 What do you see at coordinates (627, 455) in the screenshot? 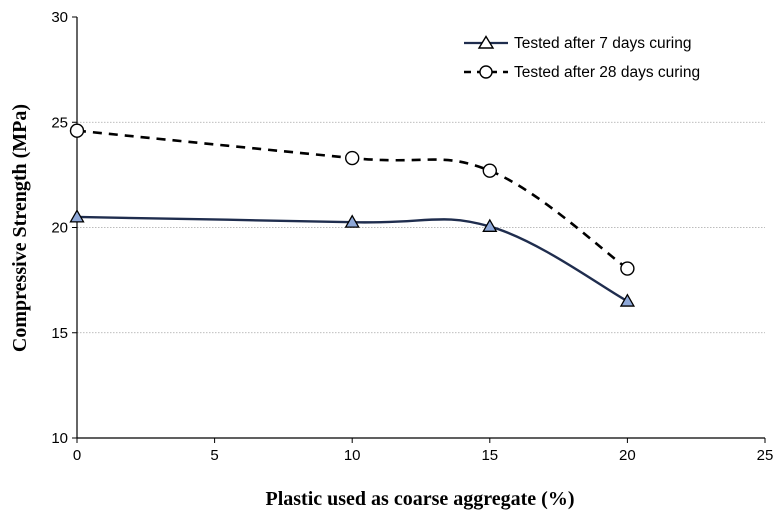
I see `x-tick-label-20: 20` at bounding box center [627, 455].